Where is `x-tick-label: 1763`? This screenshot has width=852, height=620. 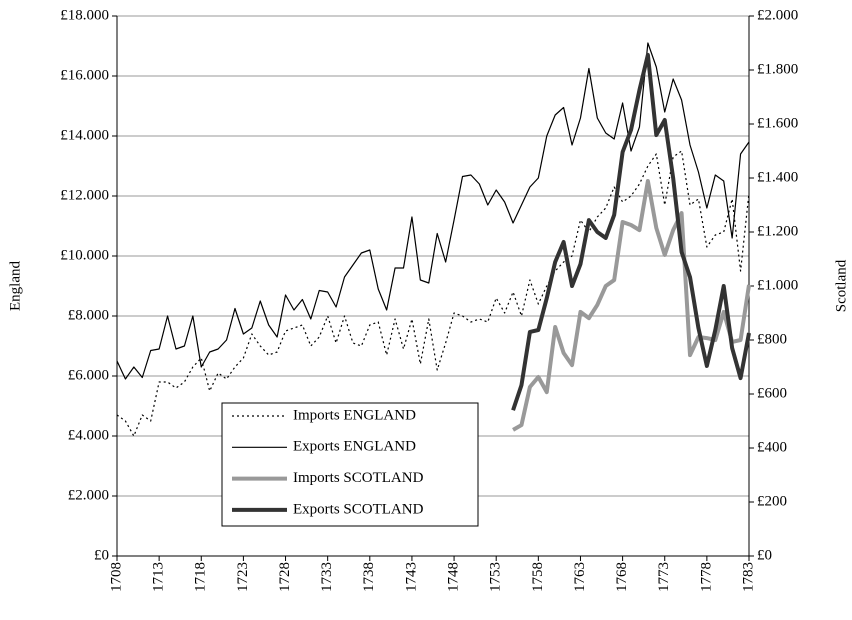
x-tick-label: 1763 is located at coordinates (580, 577).